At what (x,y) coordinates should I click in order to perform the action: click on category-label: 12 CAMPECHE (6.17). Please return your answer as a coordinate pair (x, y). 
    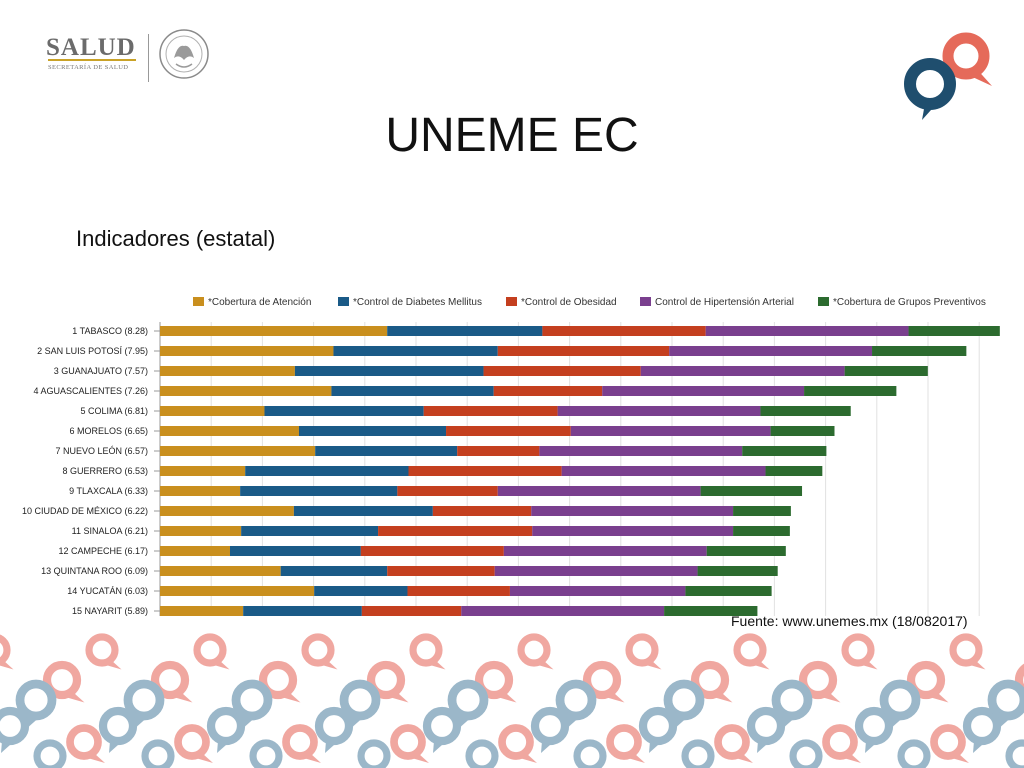
    Looking at the image, I should click on (103, 551).